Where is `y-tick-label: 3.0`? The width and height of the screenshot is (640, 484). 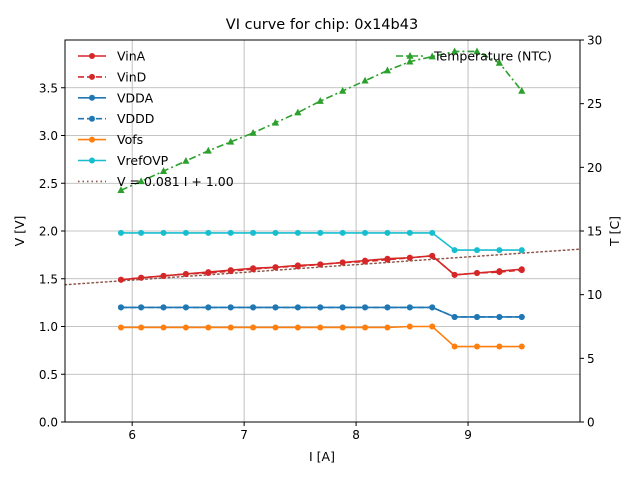 y-tick-label: 3.0 is located at coordinates (48, 136).